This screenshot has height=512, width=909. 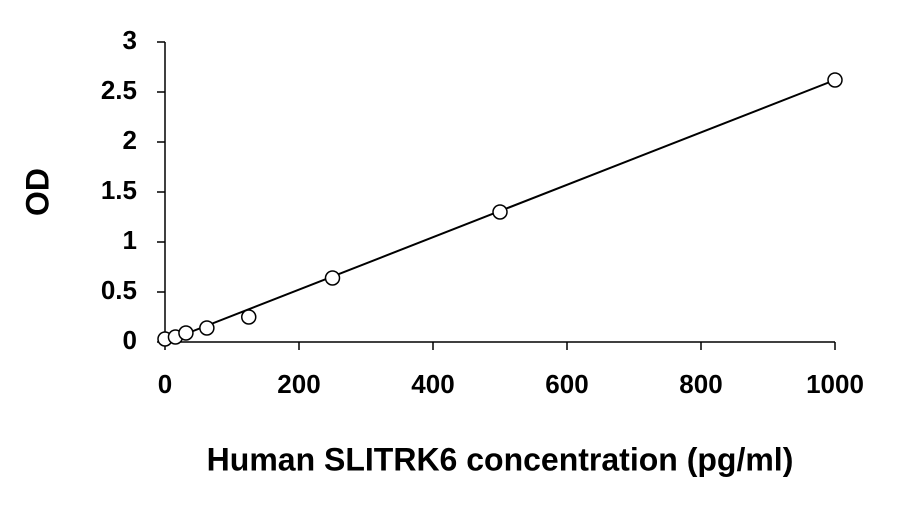 I want to click on y-tick-label: 2.5, so click(x=119, y=90).